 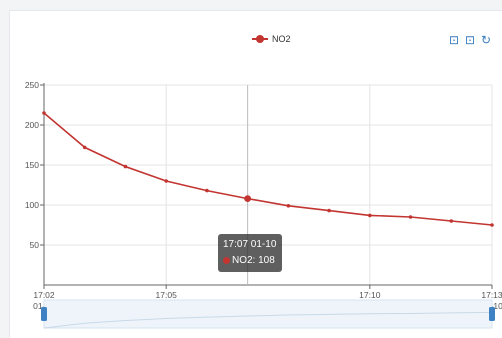 I want to click on tooltip-series-dot, so click(x=226, y=260).